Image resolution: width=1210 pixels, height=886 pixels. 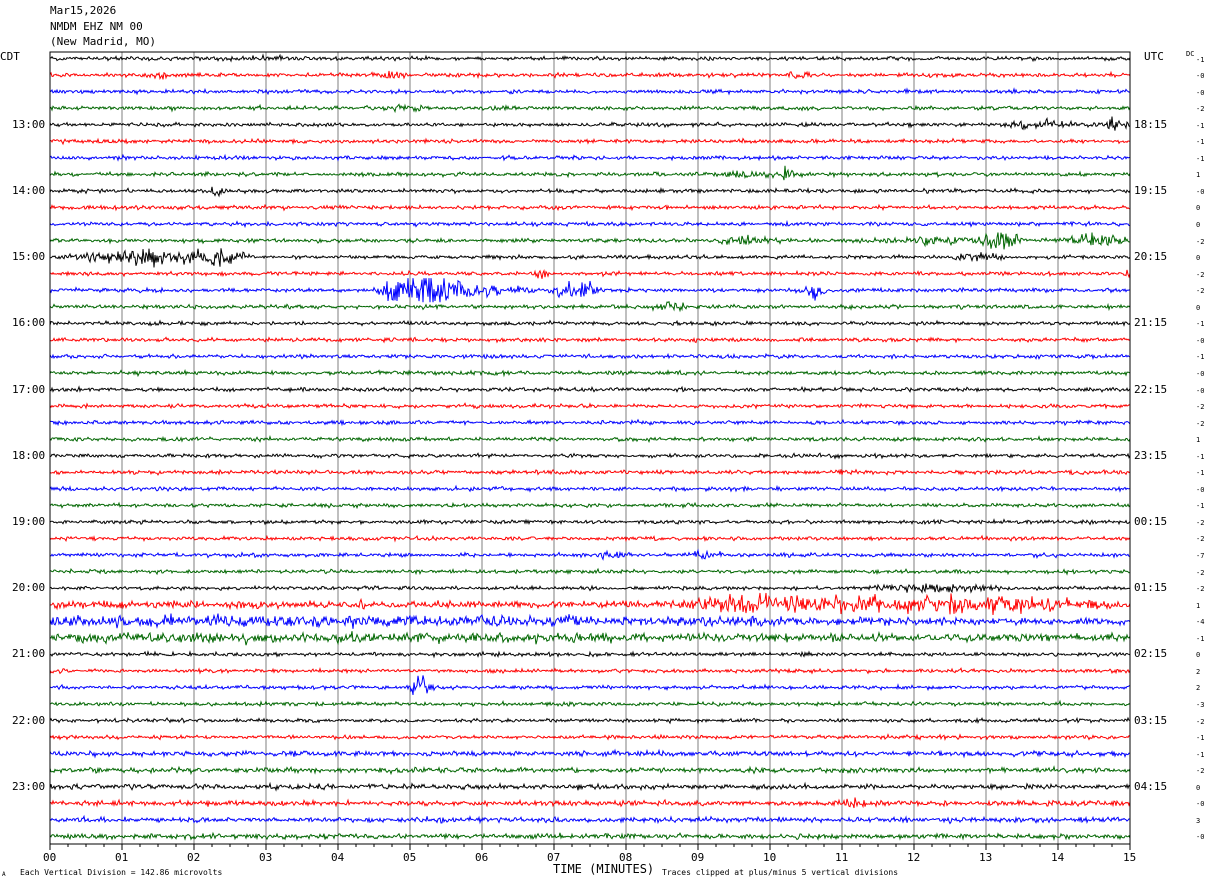 What do you see at coordinates (914, 857) in the screenshot?
I see `x-tick-label: 12` at bounding box center [914, 857].